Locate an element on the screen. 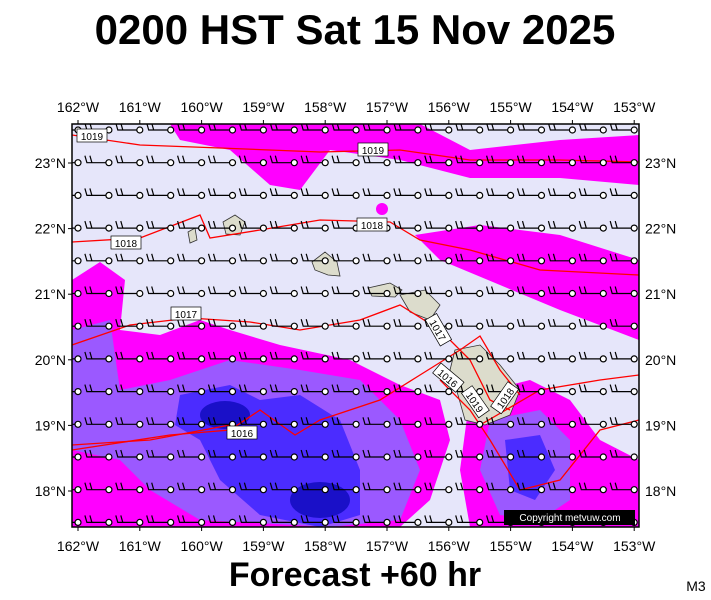  lon-label: 156°W is located at coordinates (449, 546).